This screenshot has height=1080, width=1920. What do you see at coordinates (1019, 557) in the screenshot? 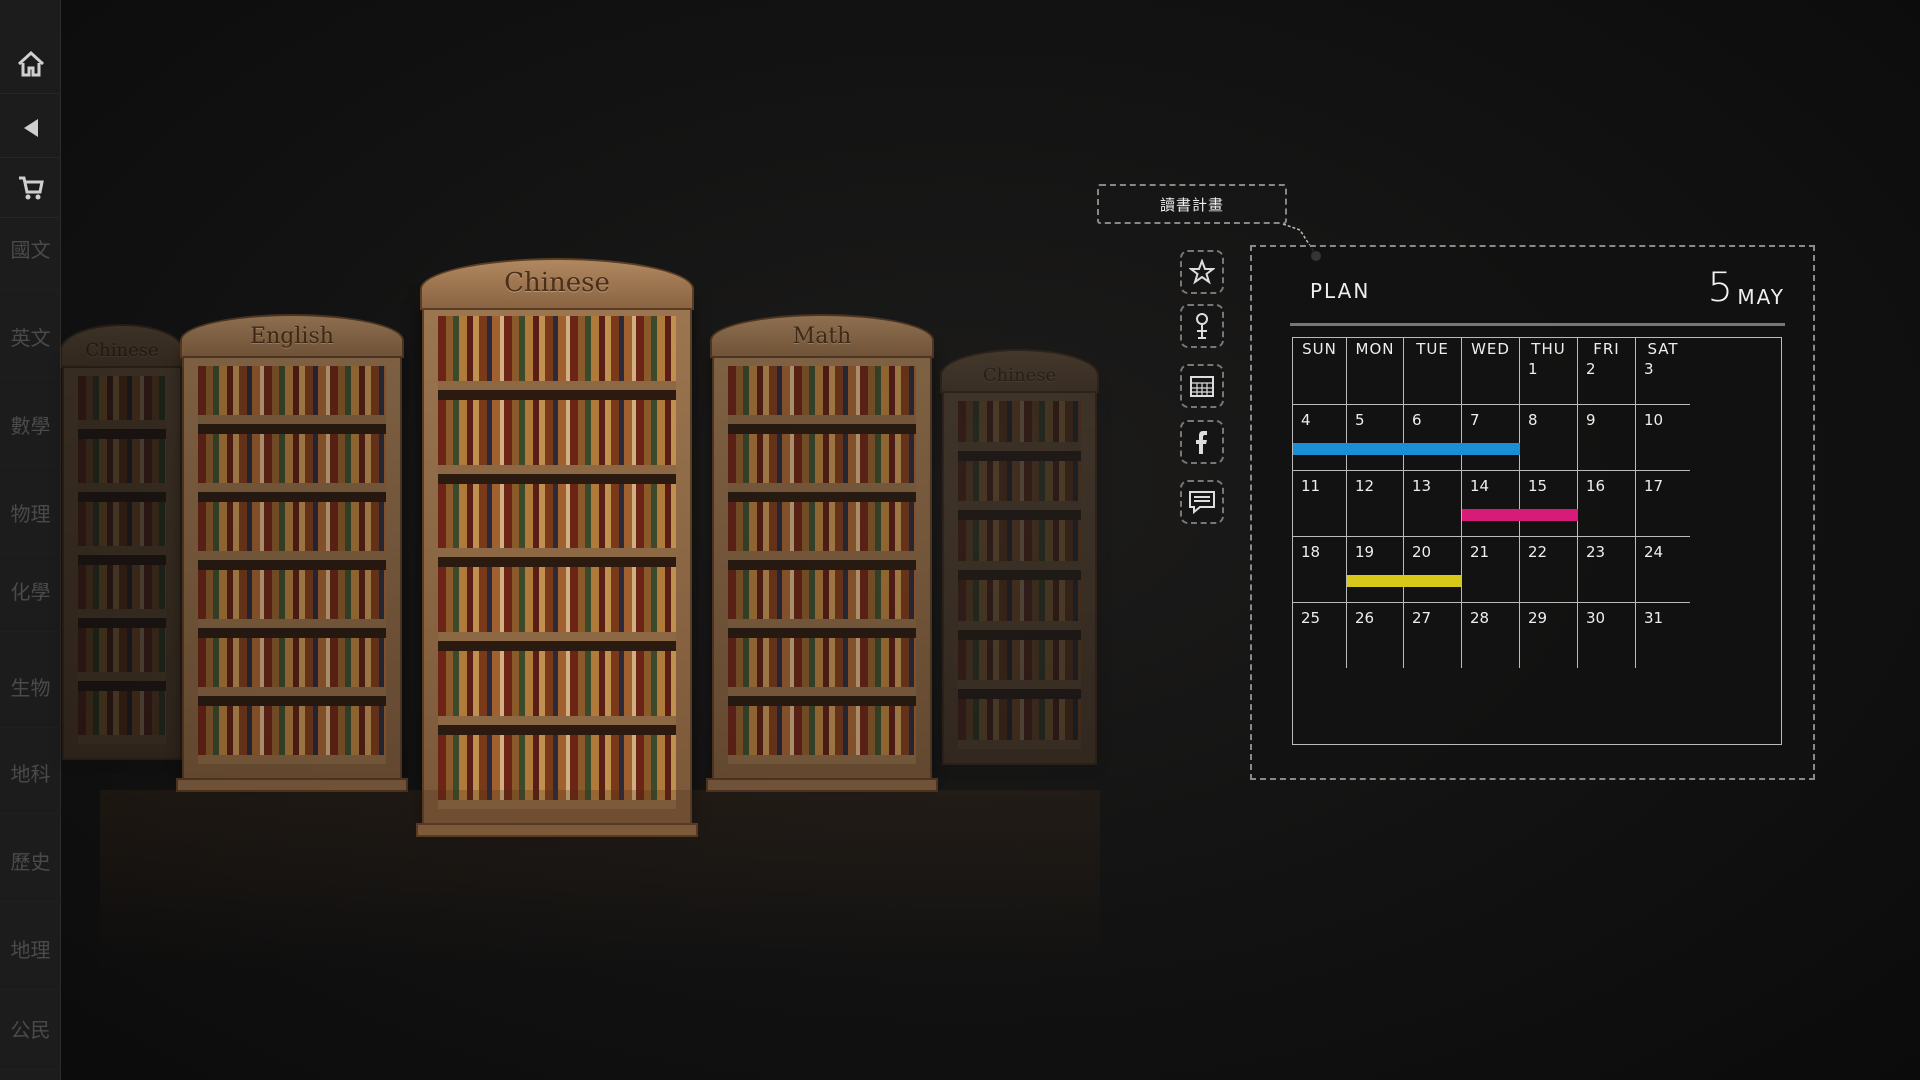
I see `bookshelf-far-right: Chinese` at bounding box center [1019, 557].